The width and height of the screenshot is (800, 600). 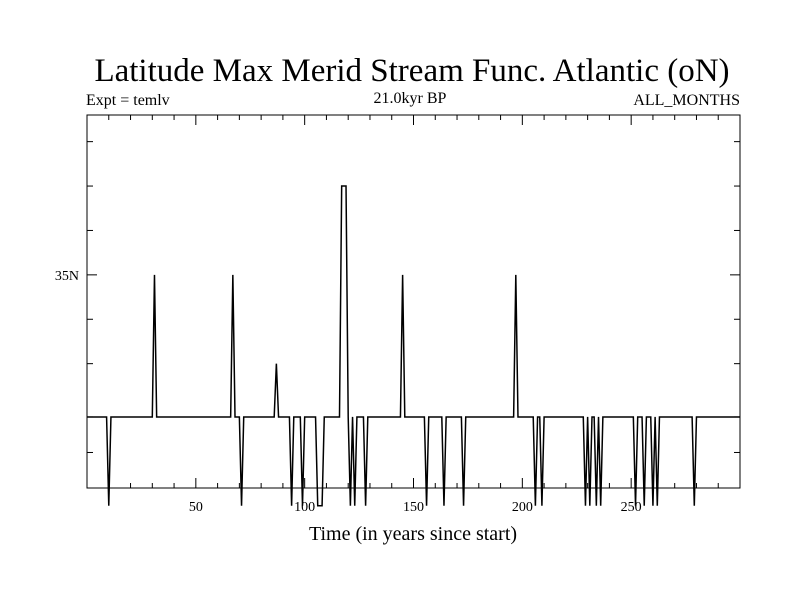 I want to click on x-tick-label: 50, so click(x=196, y=507).